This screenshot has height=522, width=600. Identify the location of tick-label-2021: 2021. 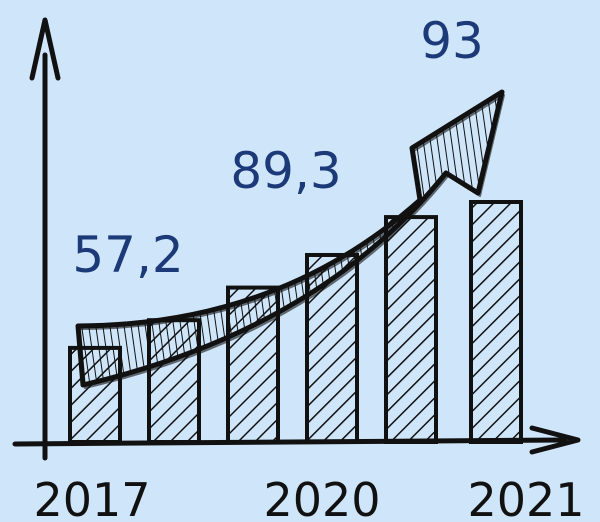
(525, 497).